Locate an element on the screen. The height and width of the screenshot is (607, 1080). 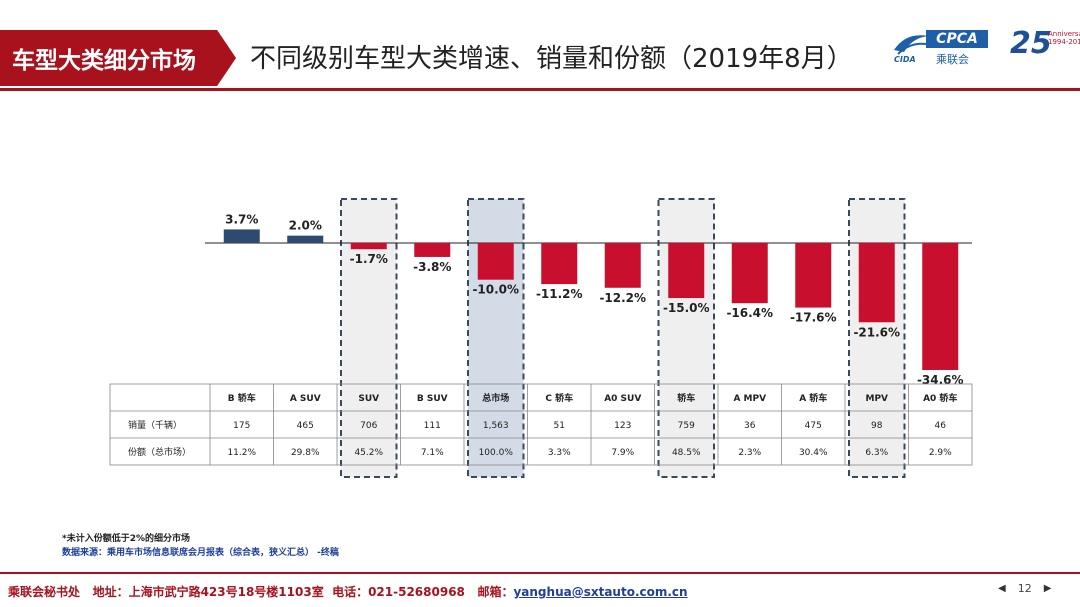
category-label: A MPV is located at coordinates (749, 399).